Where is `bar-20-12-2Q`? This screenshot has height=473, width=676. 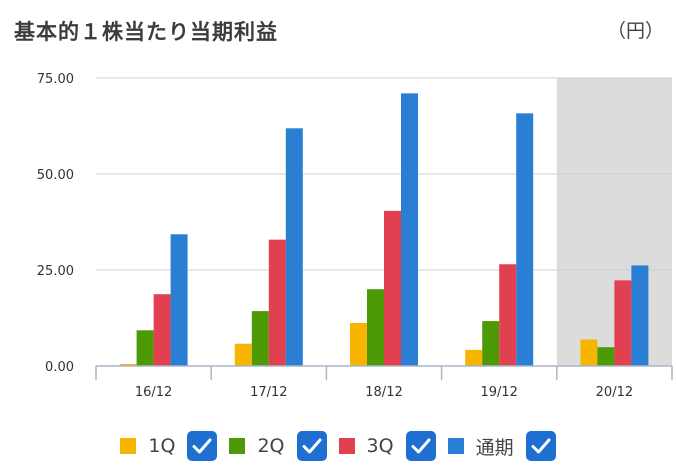
bar-20-12-2Q is located at coordinates (606, 356).